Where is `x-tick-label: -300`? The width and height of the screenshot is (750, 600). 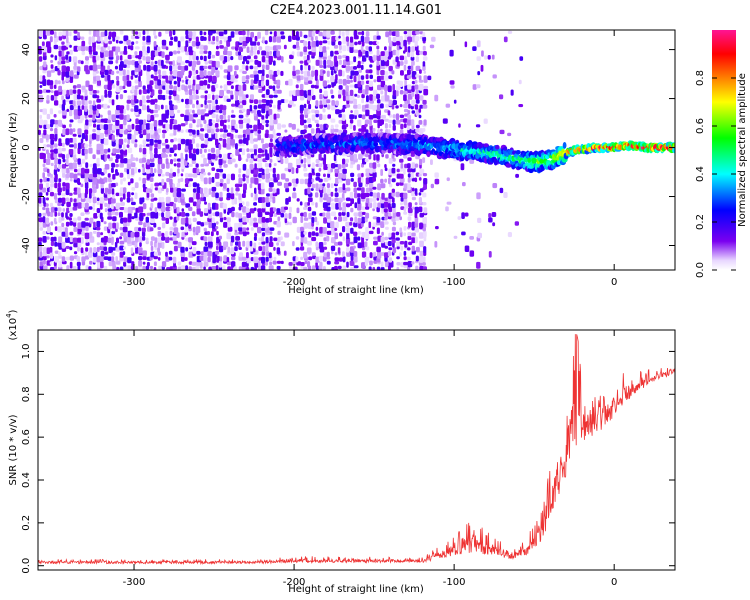 x-tick-label: -300 is located at coordinates (134, 282).